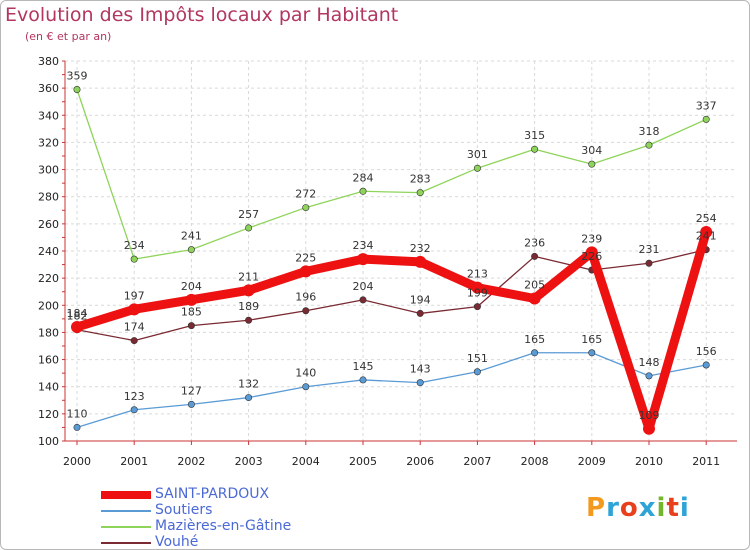  I want to click on data-label: 304, so click(591, 150).